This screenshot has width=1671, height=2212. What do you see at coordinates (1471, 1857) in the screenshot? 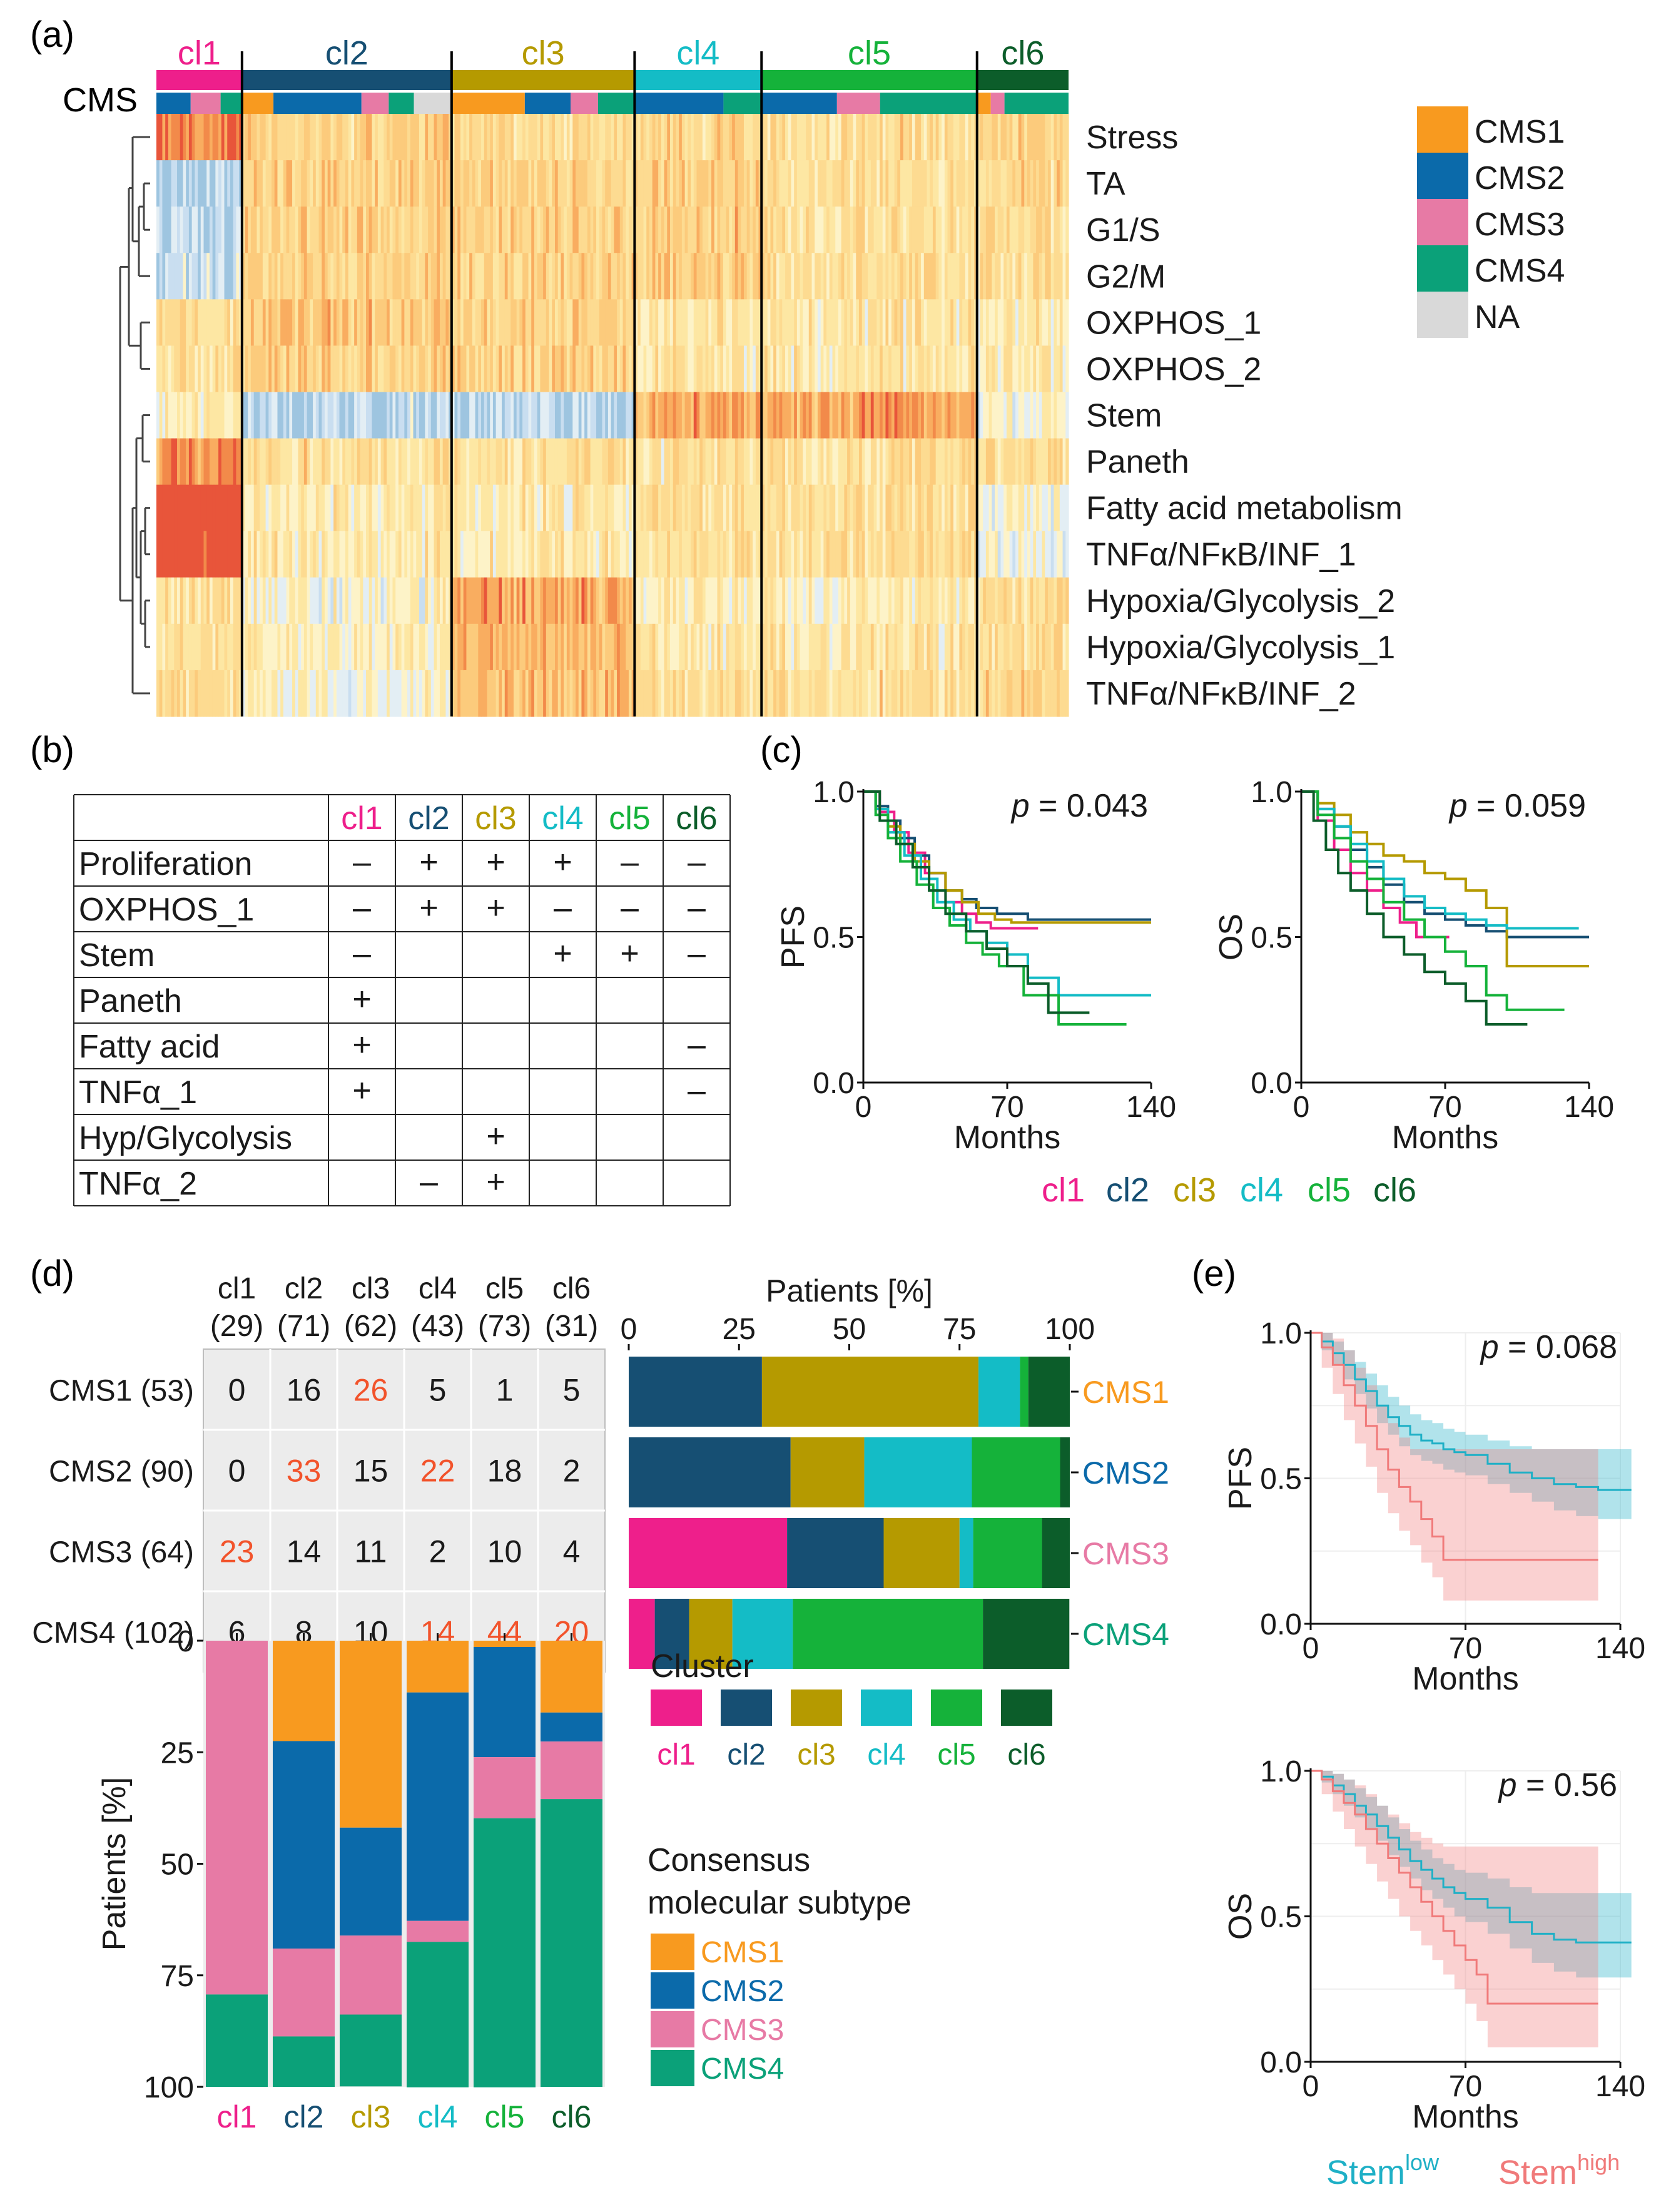
I see `km-line-stem-low` at bounding box center [1471, 1857].